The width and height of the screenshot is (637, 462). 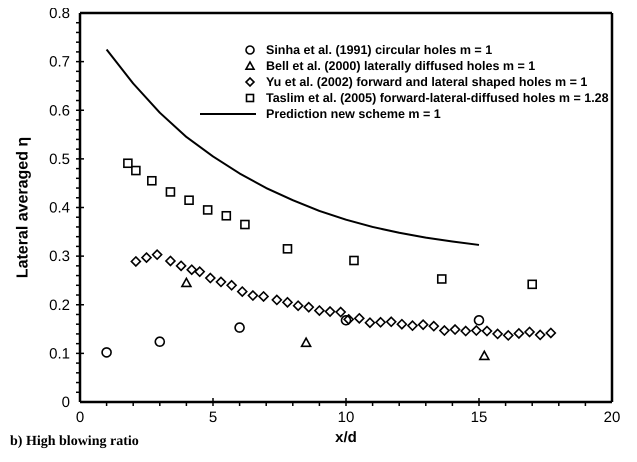 What do you see at coordinates (346, 437) in the screenshot?
I see `x-axis-title: x/d` at bounding box center [346, 437].